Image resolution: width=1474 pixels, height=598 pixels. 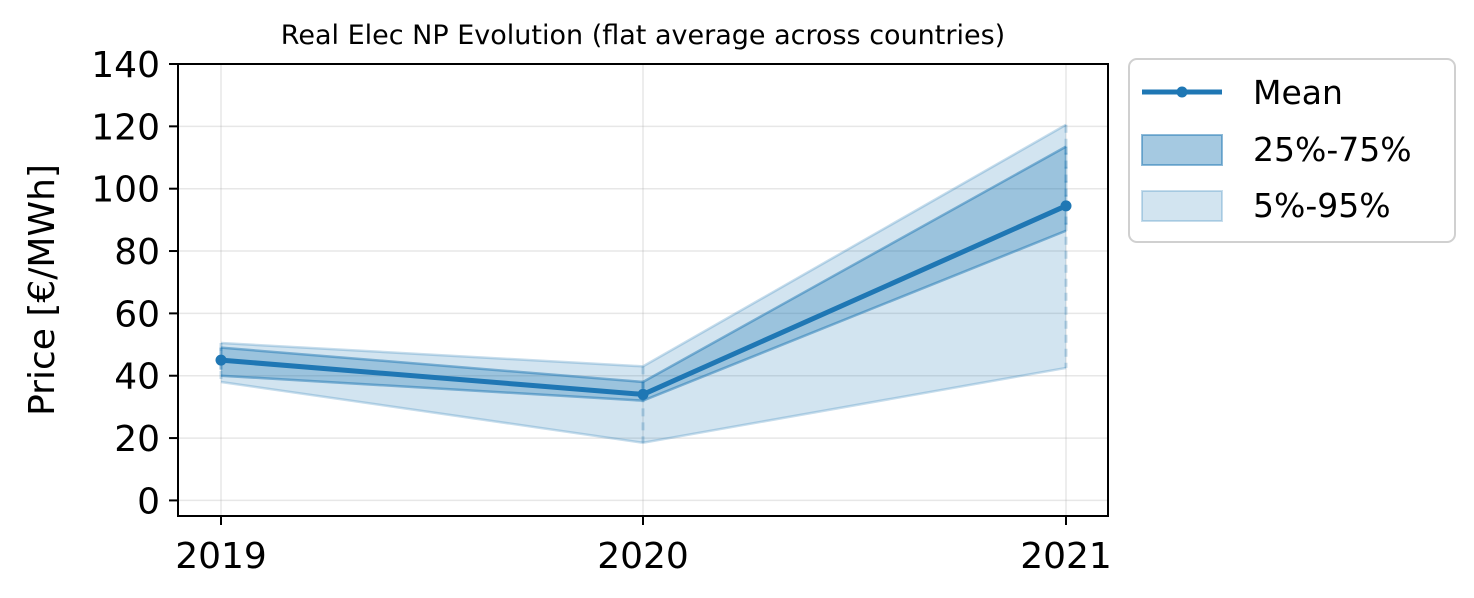 I want to click on x-axis: 2019 2020 2021, so click(x=643, y=546).